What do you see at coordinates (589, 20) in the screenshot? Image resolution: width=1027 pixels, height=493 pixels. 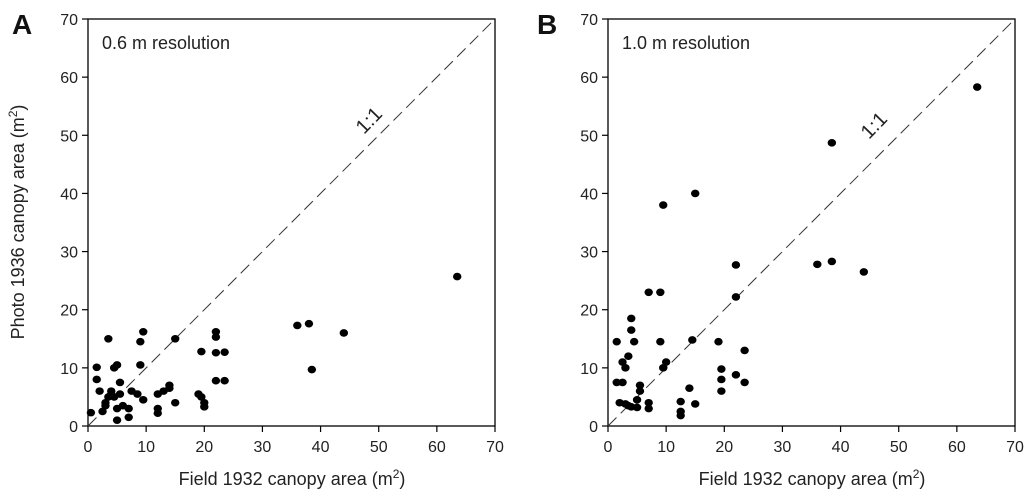 I see `panel-b-y-tick-label: 70` at bounding box center [589, 20].